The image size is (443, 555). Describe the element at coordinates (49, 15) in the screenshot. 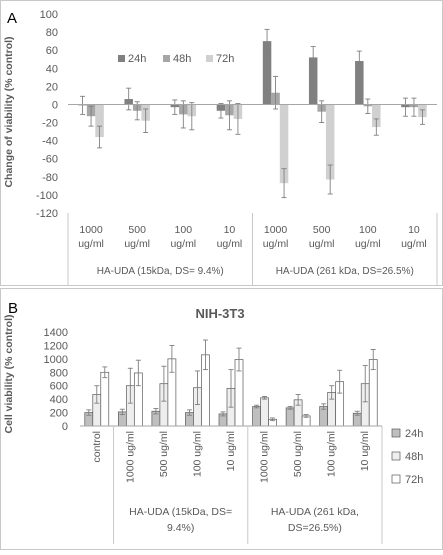

I see `panel-a-y-tick: 100` at that location.